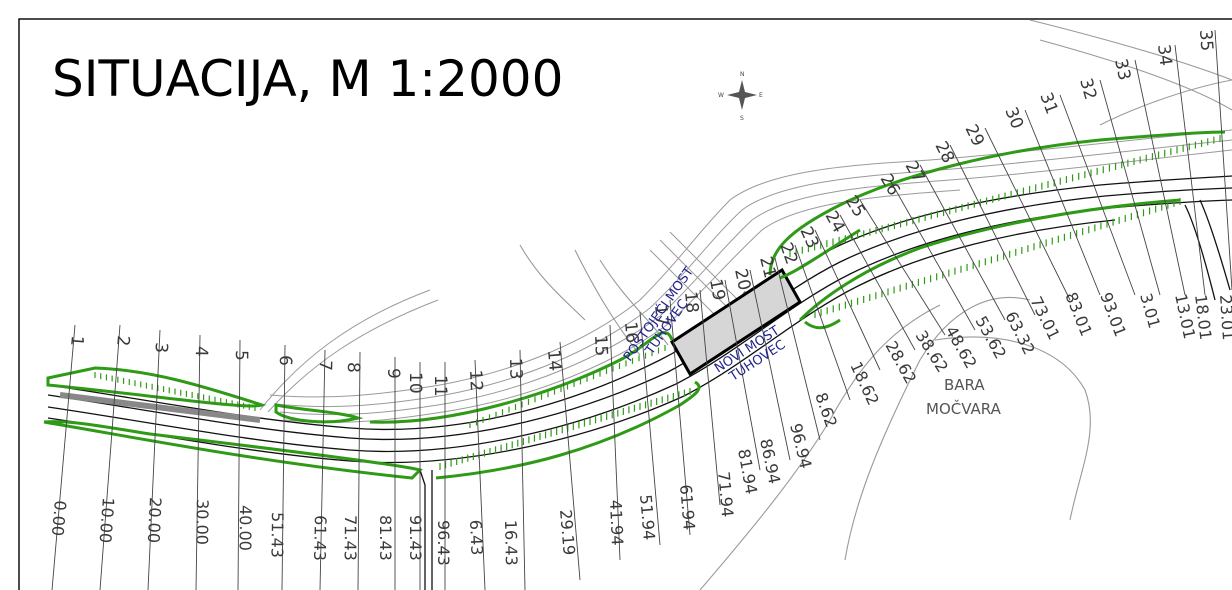 Image resolution: width=1232 pixels, height=590 pixels. What do you see at coordinates (1205, 40) in the screenshot?
I see `station-label: 35` at bounding box center [1205, 40].